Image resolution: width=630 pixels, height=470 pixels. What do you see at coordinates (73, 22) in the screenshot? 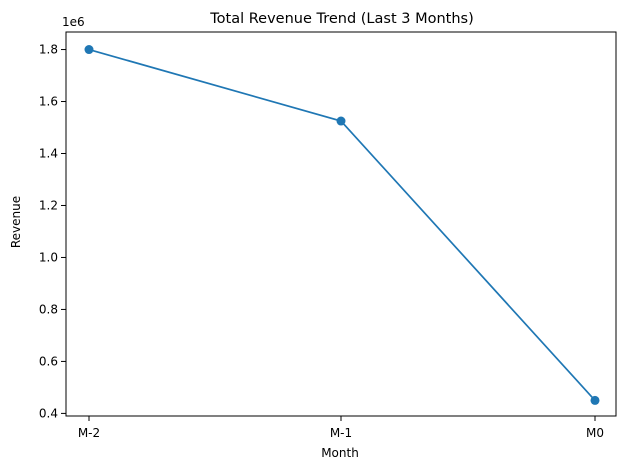
I see `y-axis-offset-label: 1e6` at bounding box center [73, 22].